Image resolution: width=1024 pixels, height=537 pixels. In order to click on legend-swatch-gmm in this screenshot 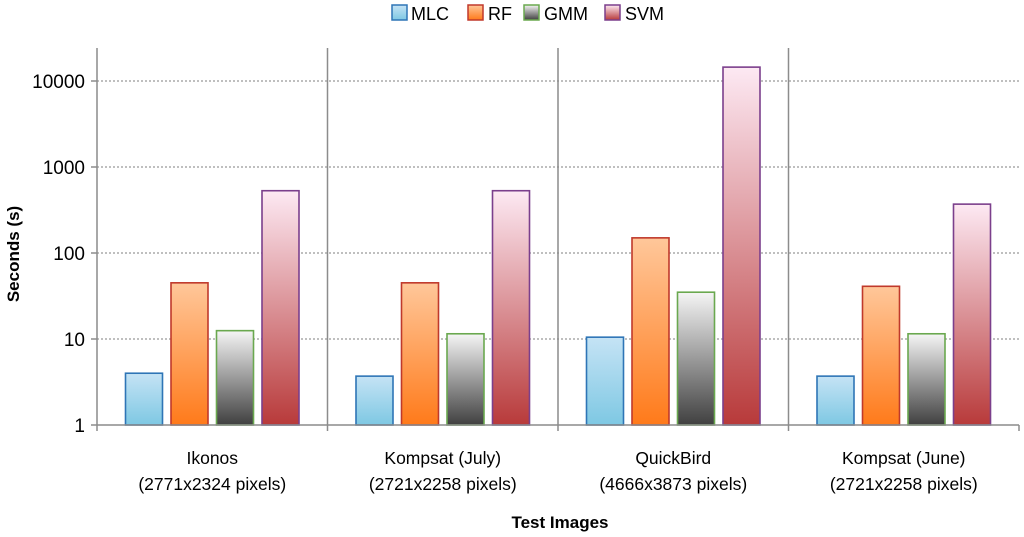, I will do `click(531, 12)`.